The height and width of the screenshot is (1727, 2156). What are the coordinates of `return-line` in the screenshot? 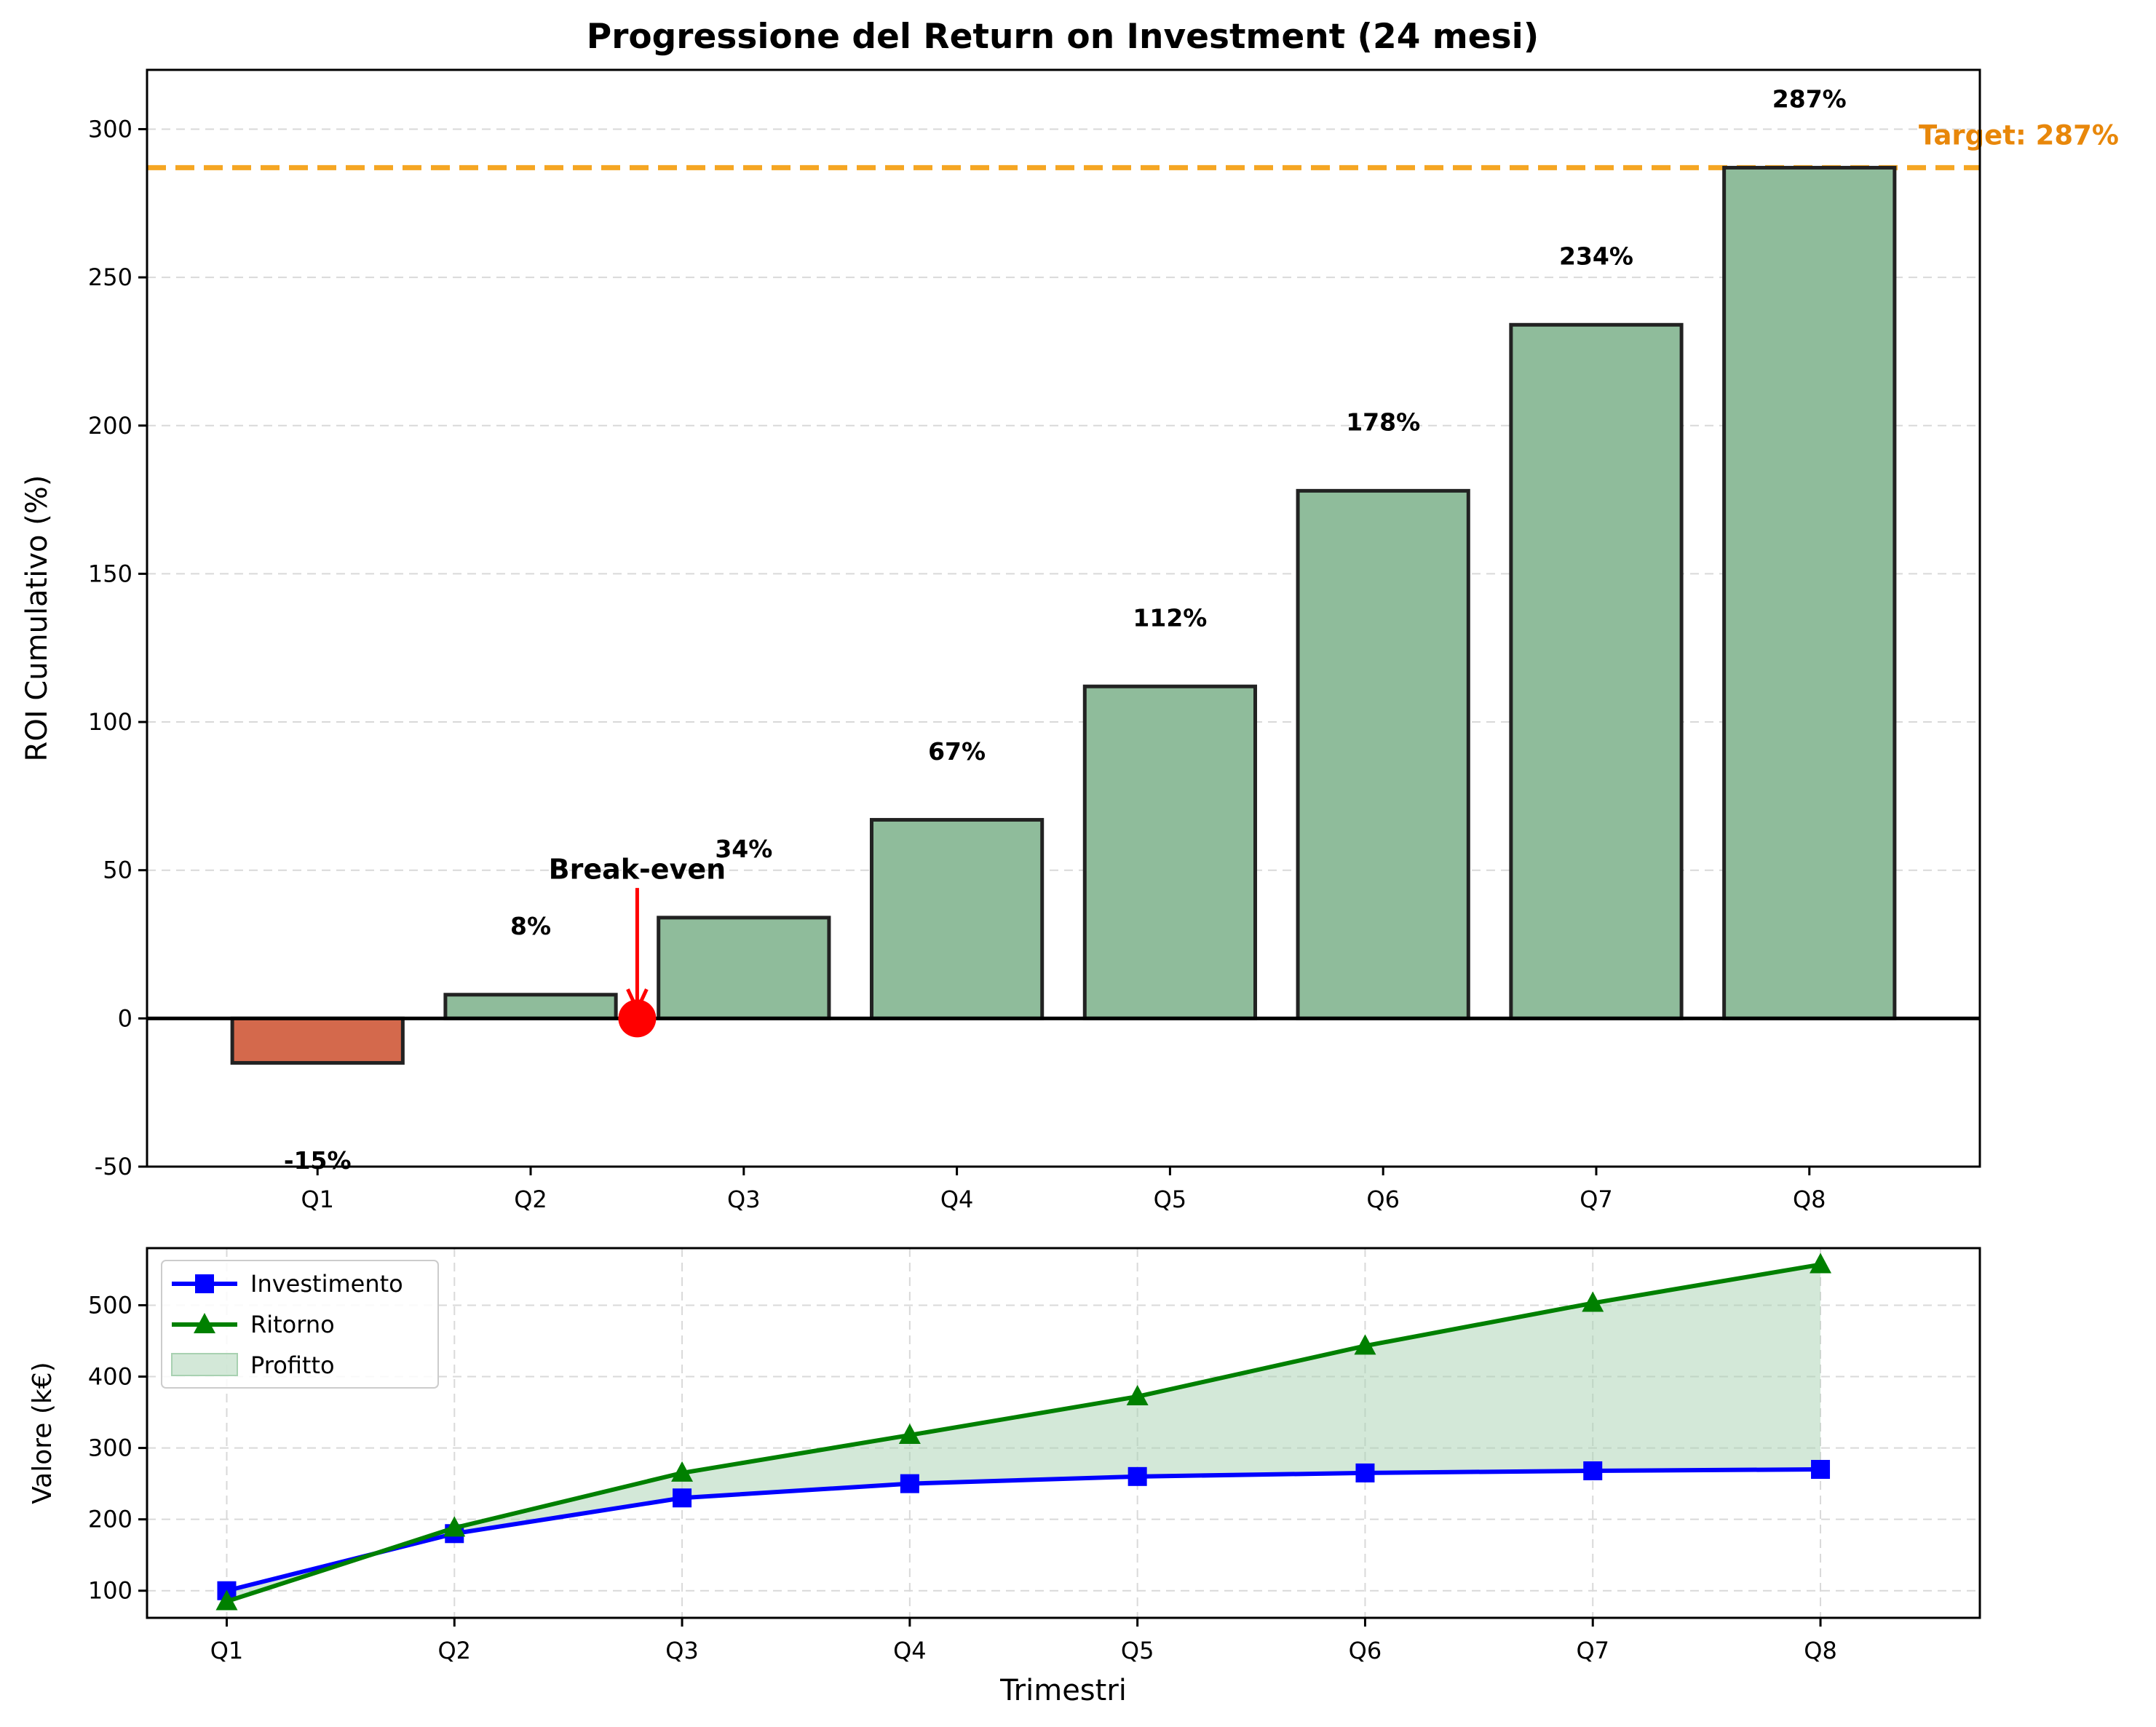 It's located at (1024, 1433).